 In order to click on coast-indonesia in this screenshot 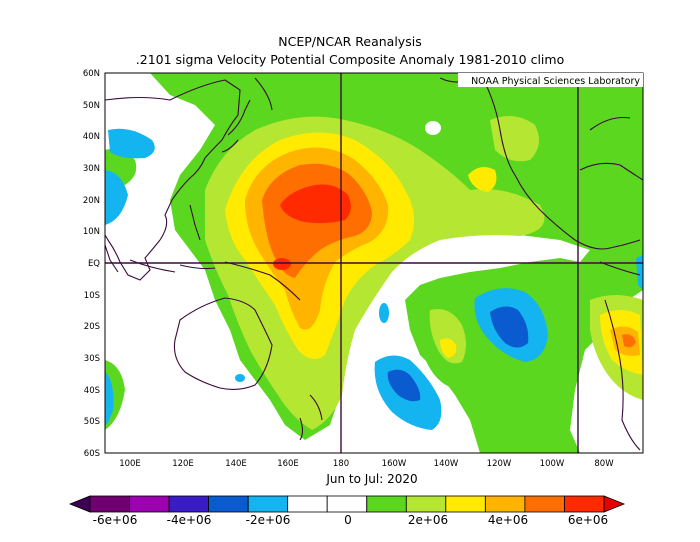, I will do `click(215, 280)`.